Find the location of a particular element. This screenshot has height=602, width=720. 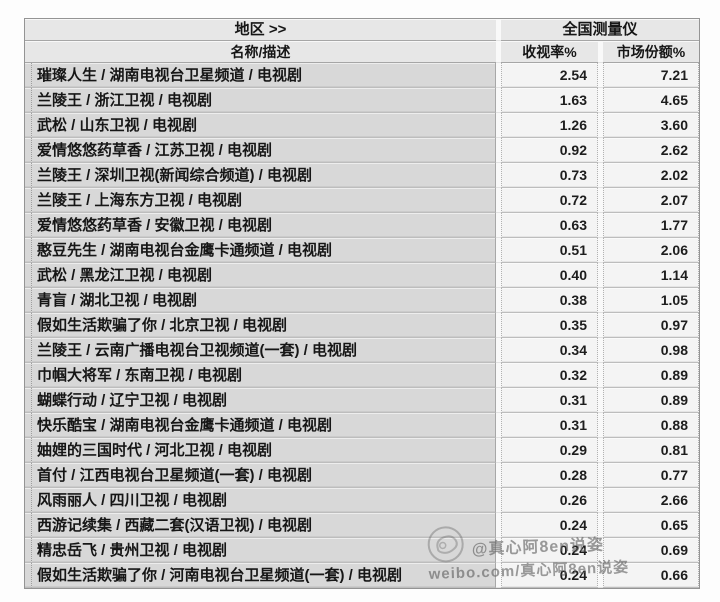

program-name: 假如生活欺骗了你 / 河南电视台卫星频道(一套) / 电视剧 is located at coordinates (219, 575).